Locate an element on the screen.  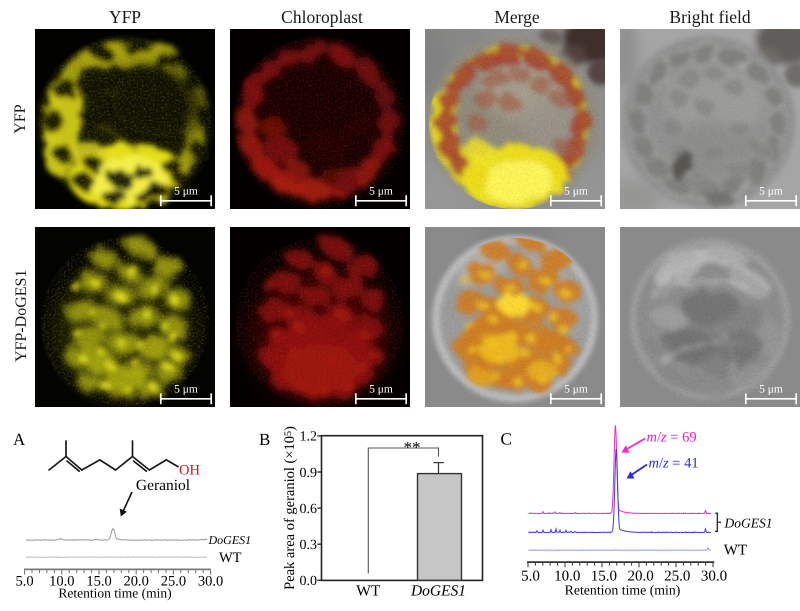
svg-text: B is located at coordinates (264, 439).